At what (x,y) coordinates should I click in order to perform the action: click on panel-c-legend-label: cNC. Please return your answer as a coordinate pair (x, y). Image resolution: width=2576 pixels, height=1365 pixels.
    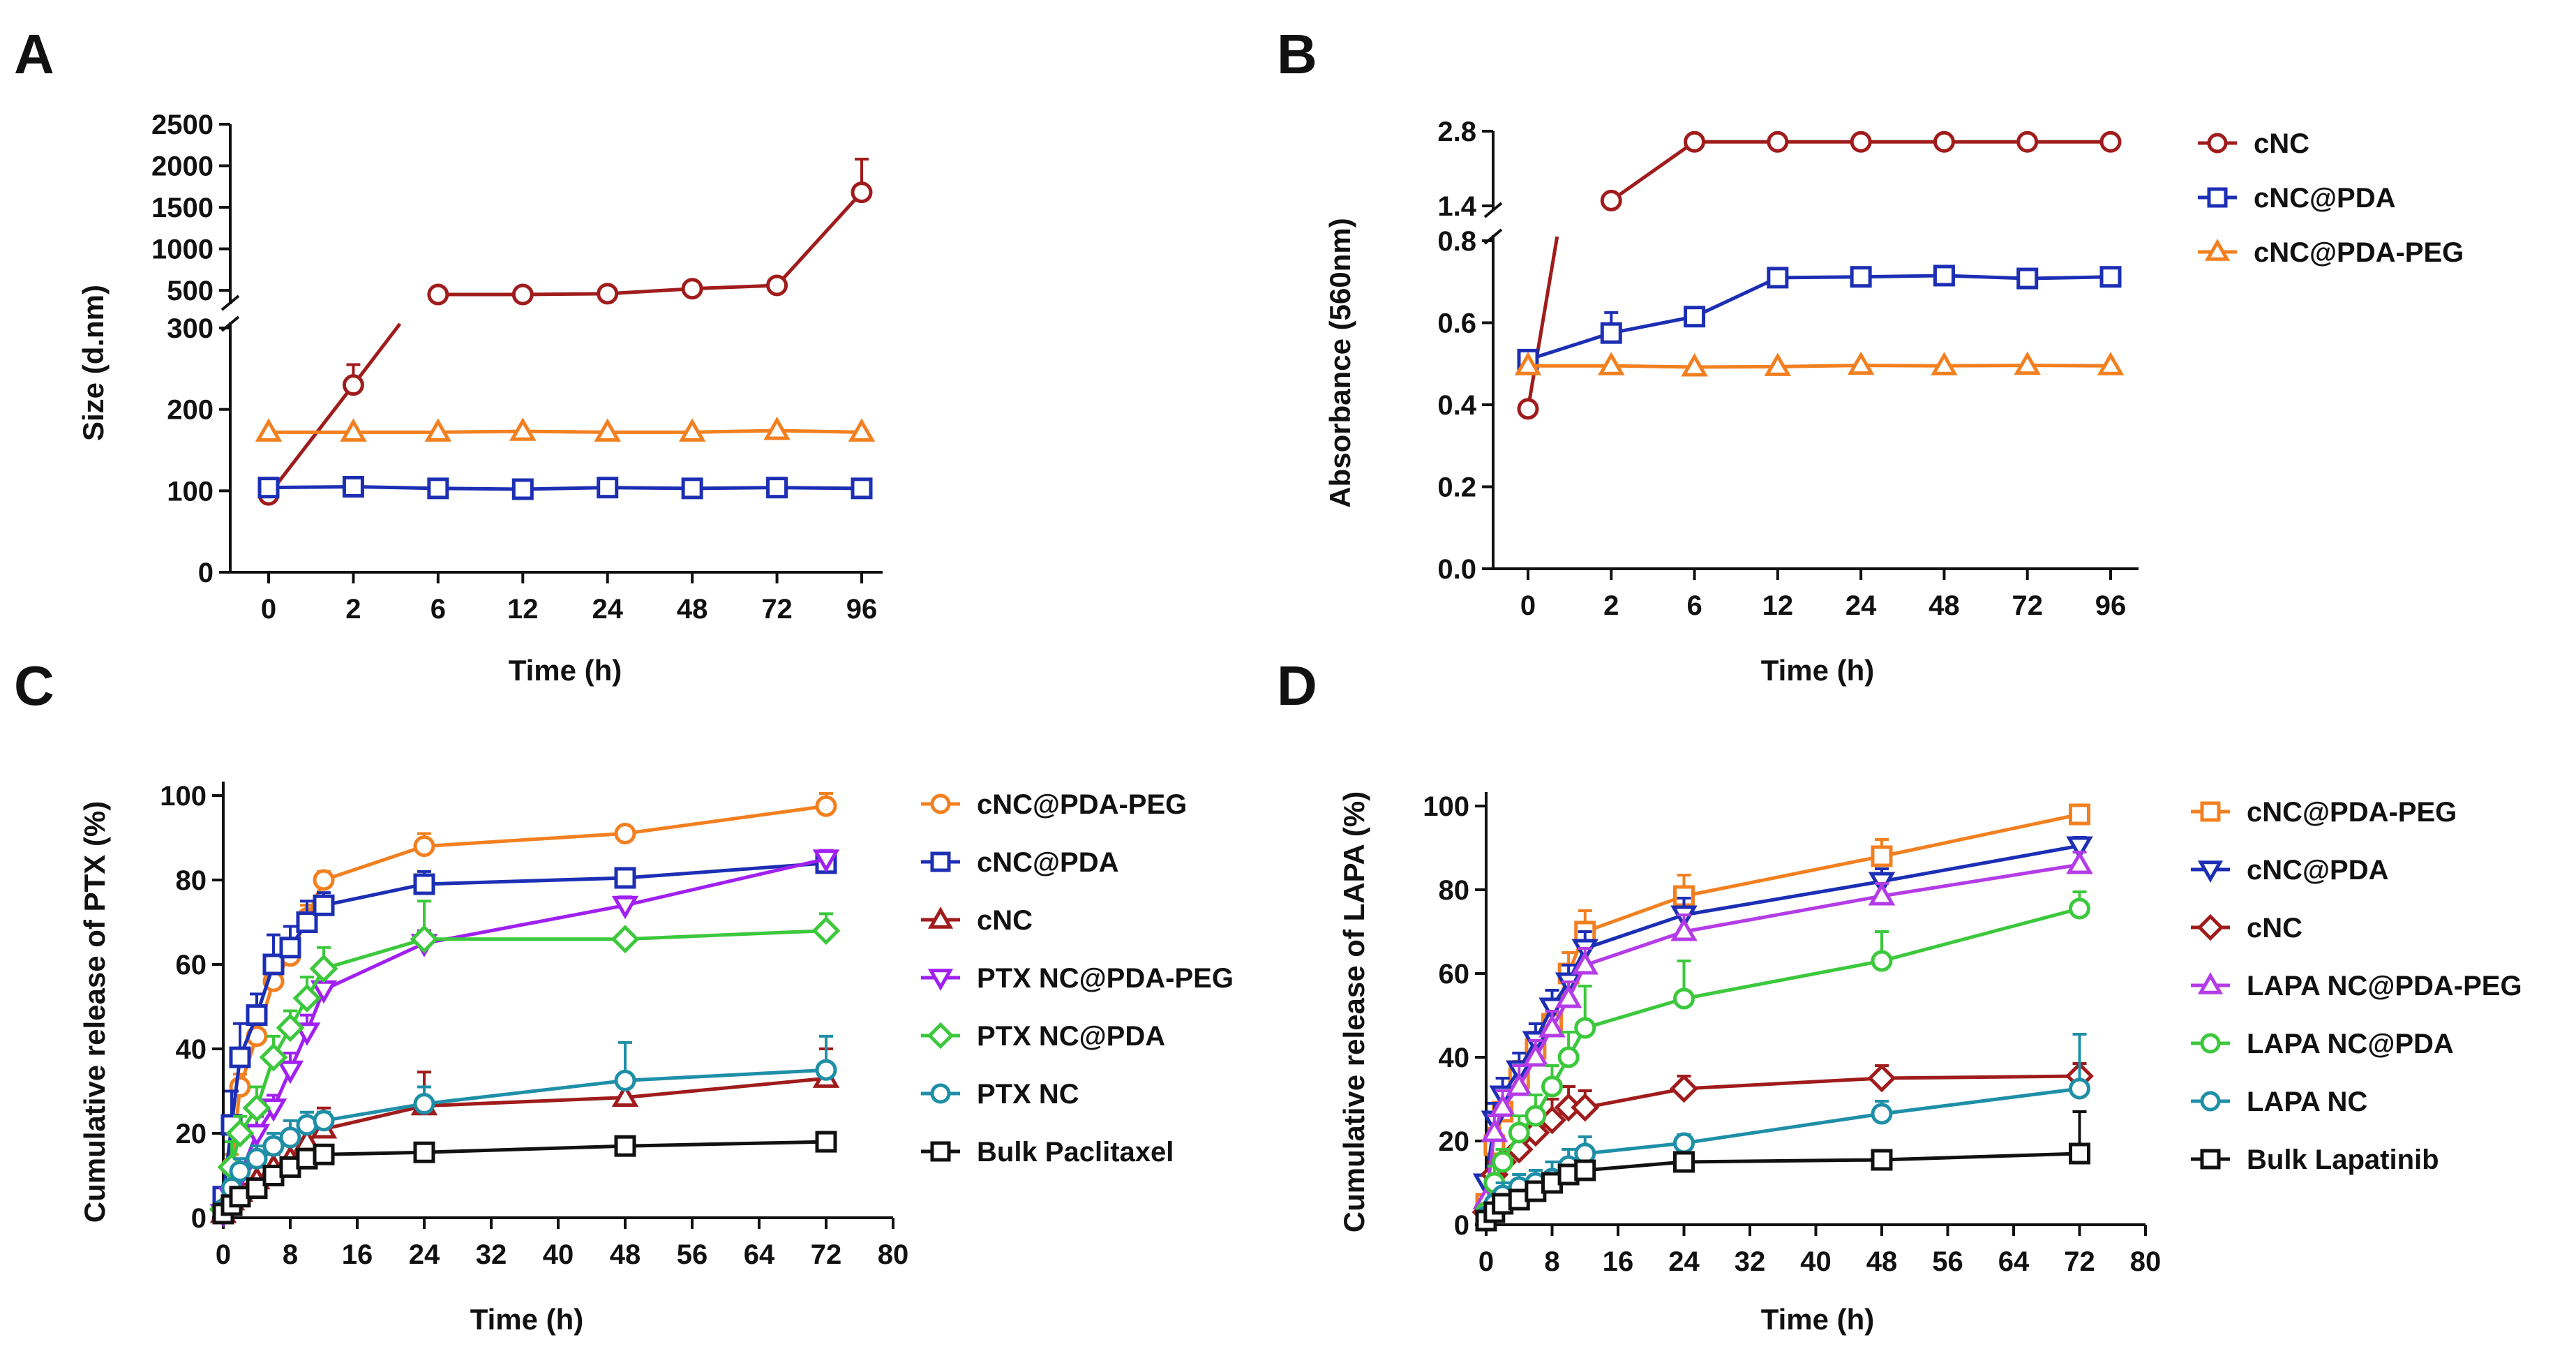
    Looking at the image, I should click on (1005, 920).